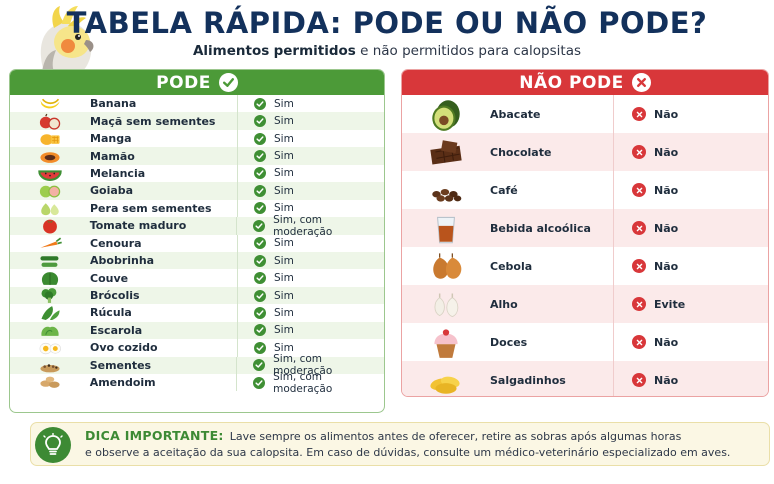  I want to click on alcohol-glass-icon, so click(446, 230).